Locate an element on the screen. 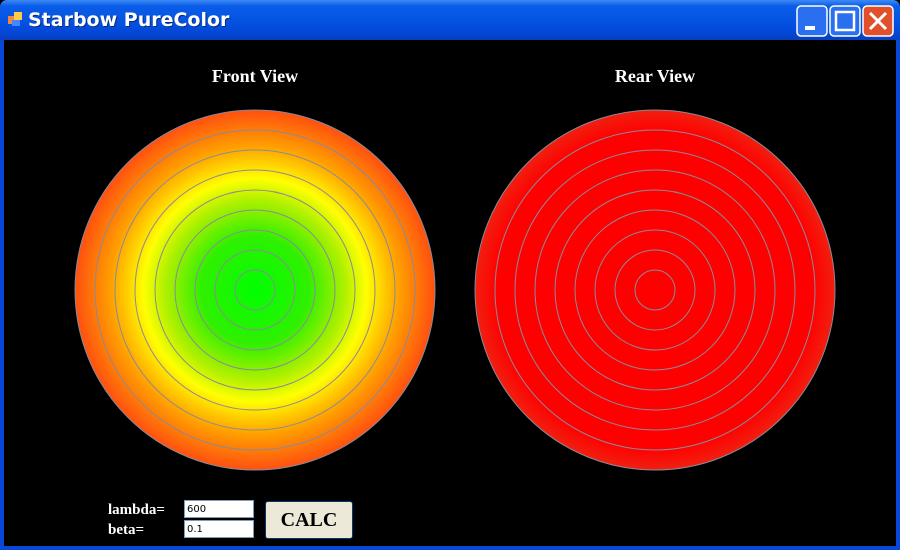 This screenshot has height=550, width=900. title-bar: Starbow PureColor is located at coordinates (450, 20).